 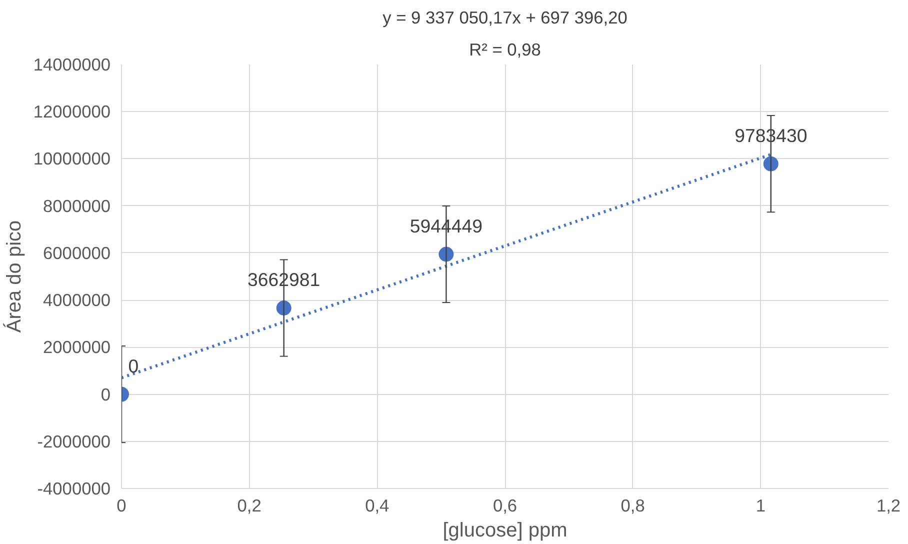 What do you see at coordinates (72, 158) in the screenshot?
I see `y-tick-label: 10000000` at bounding box center [72, 158].